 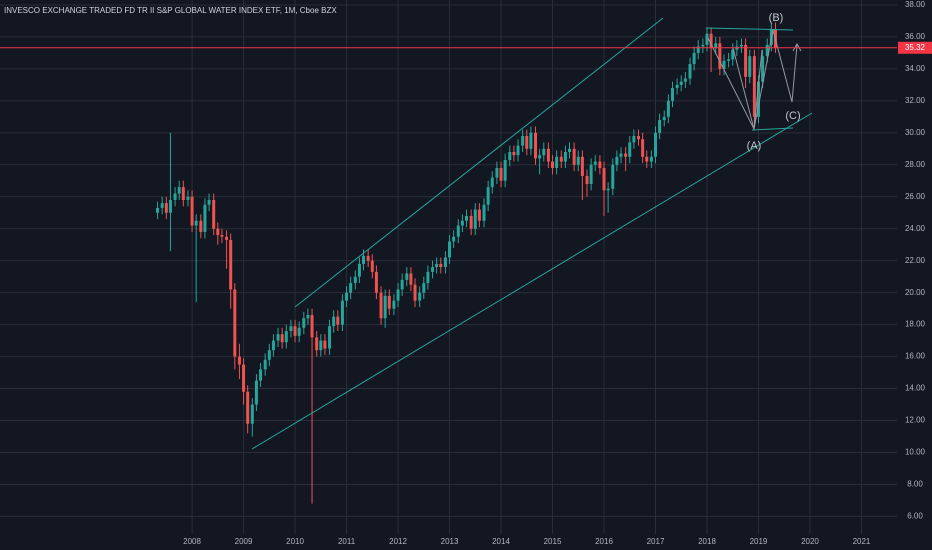 I want to click on y-tick-label: 18.00, so click(x=915, y=324).